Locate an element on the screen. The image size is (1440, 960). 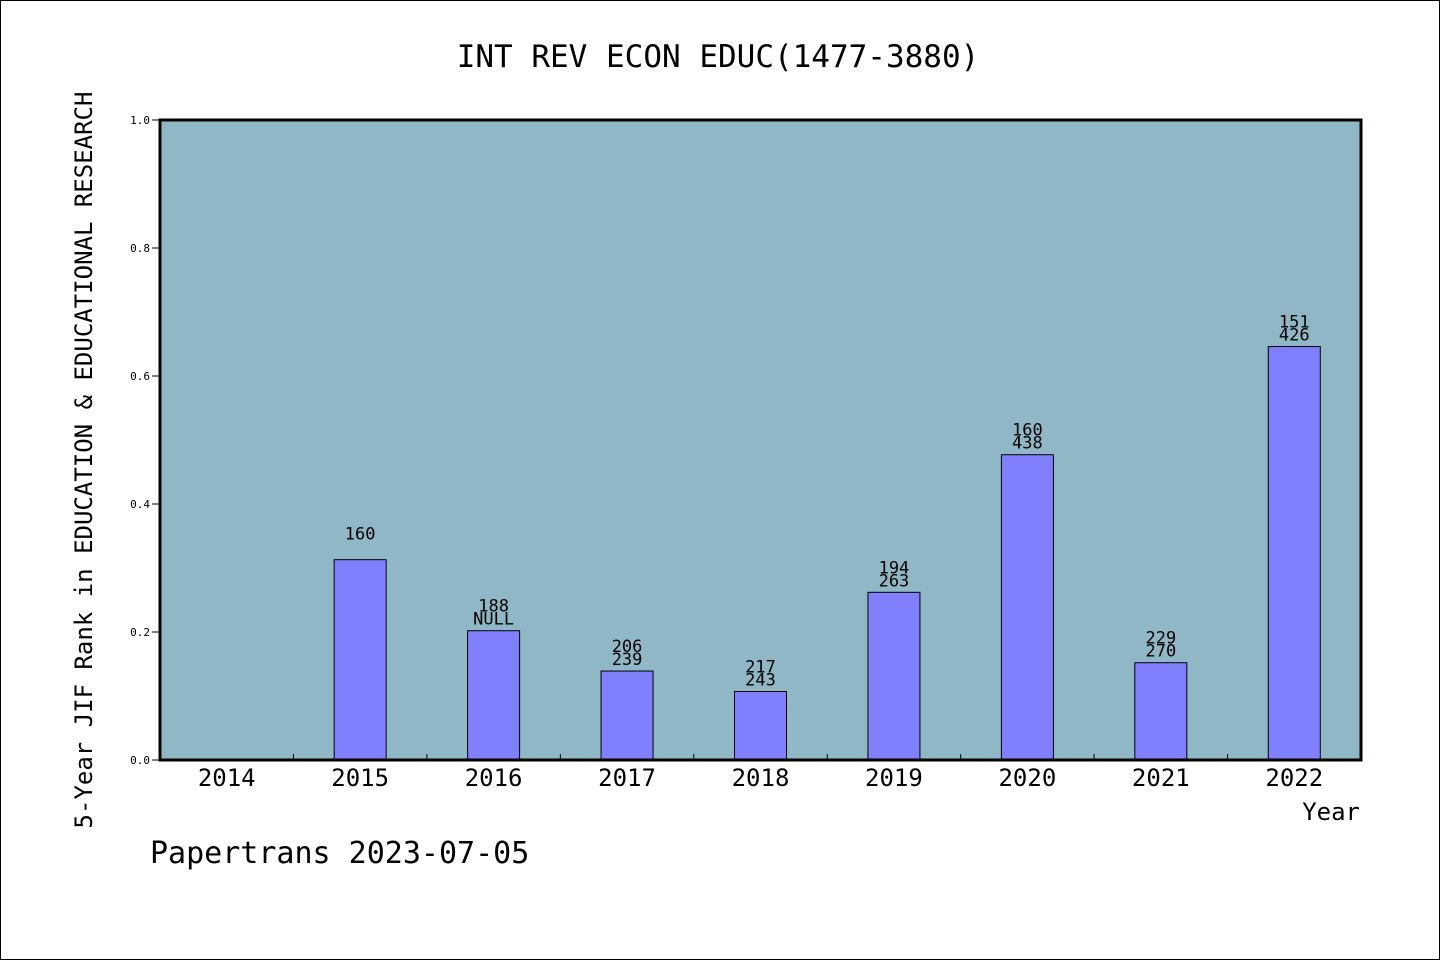
bar-data-label: 160 is located at coordinates (360, 535).